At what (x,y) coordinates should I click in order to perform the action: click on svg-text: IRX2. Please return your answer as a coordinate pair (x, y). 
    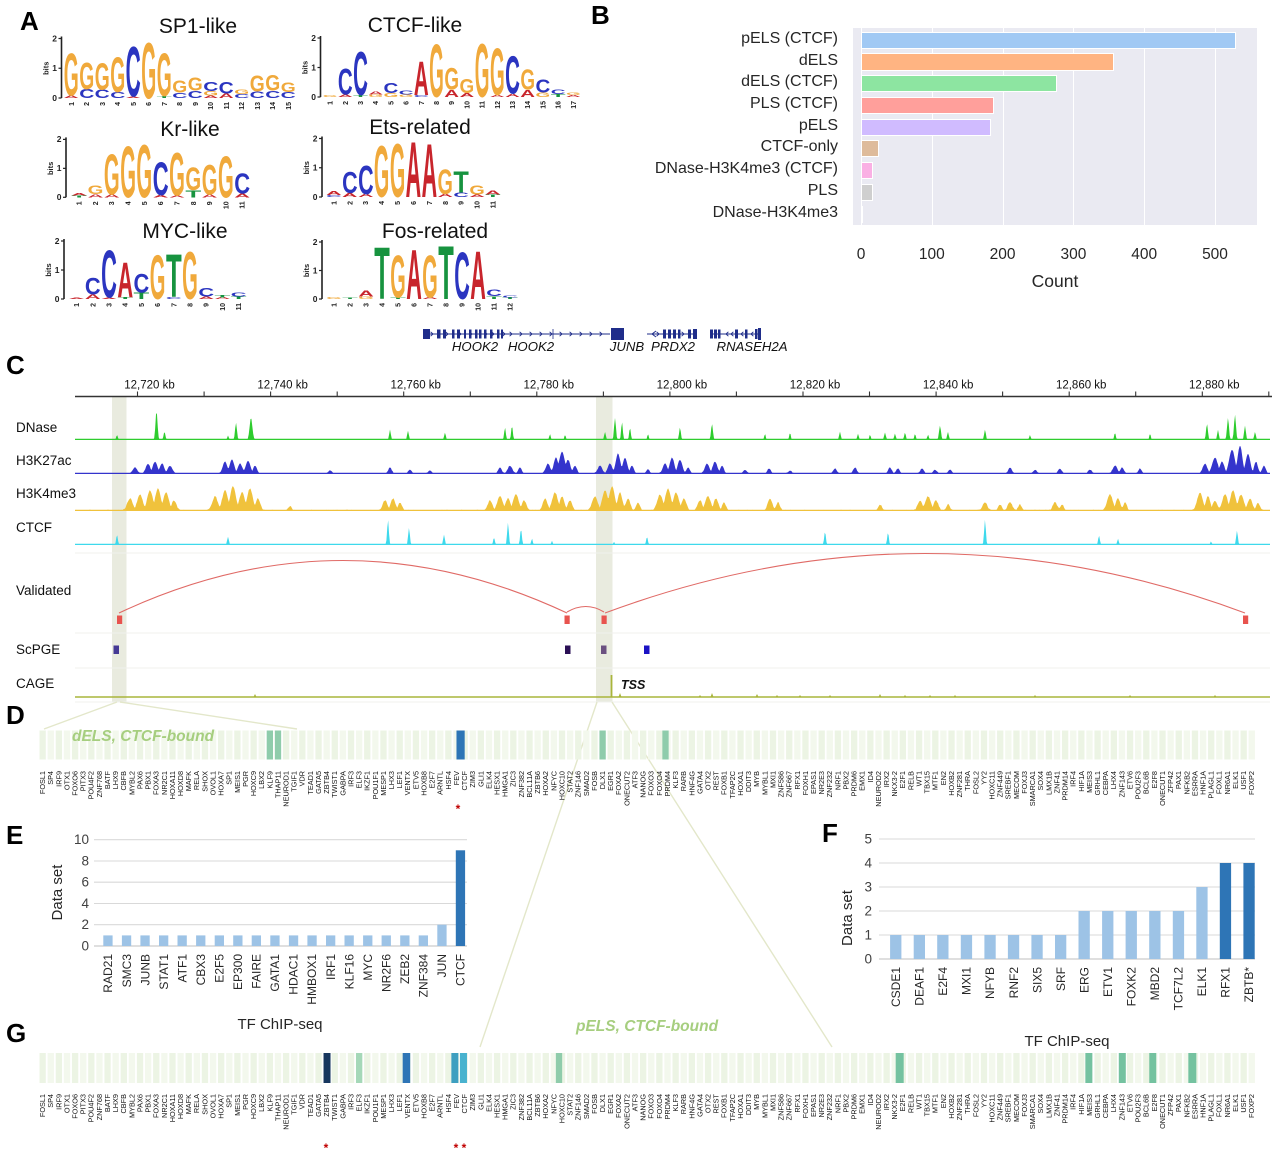
    Looking at the image, I should click on (886, 779).